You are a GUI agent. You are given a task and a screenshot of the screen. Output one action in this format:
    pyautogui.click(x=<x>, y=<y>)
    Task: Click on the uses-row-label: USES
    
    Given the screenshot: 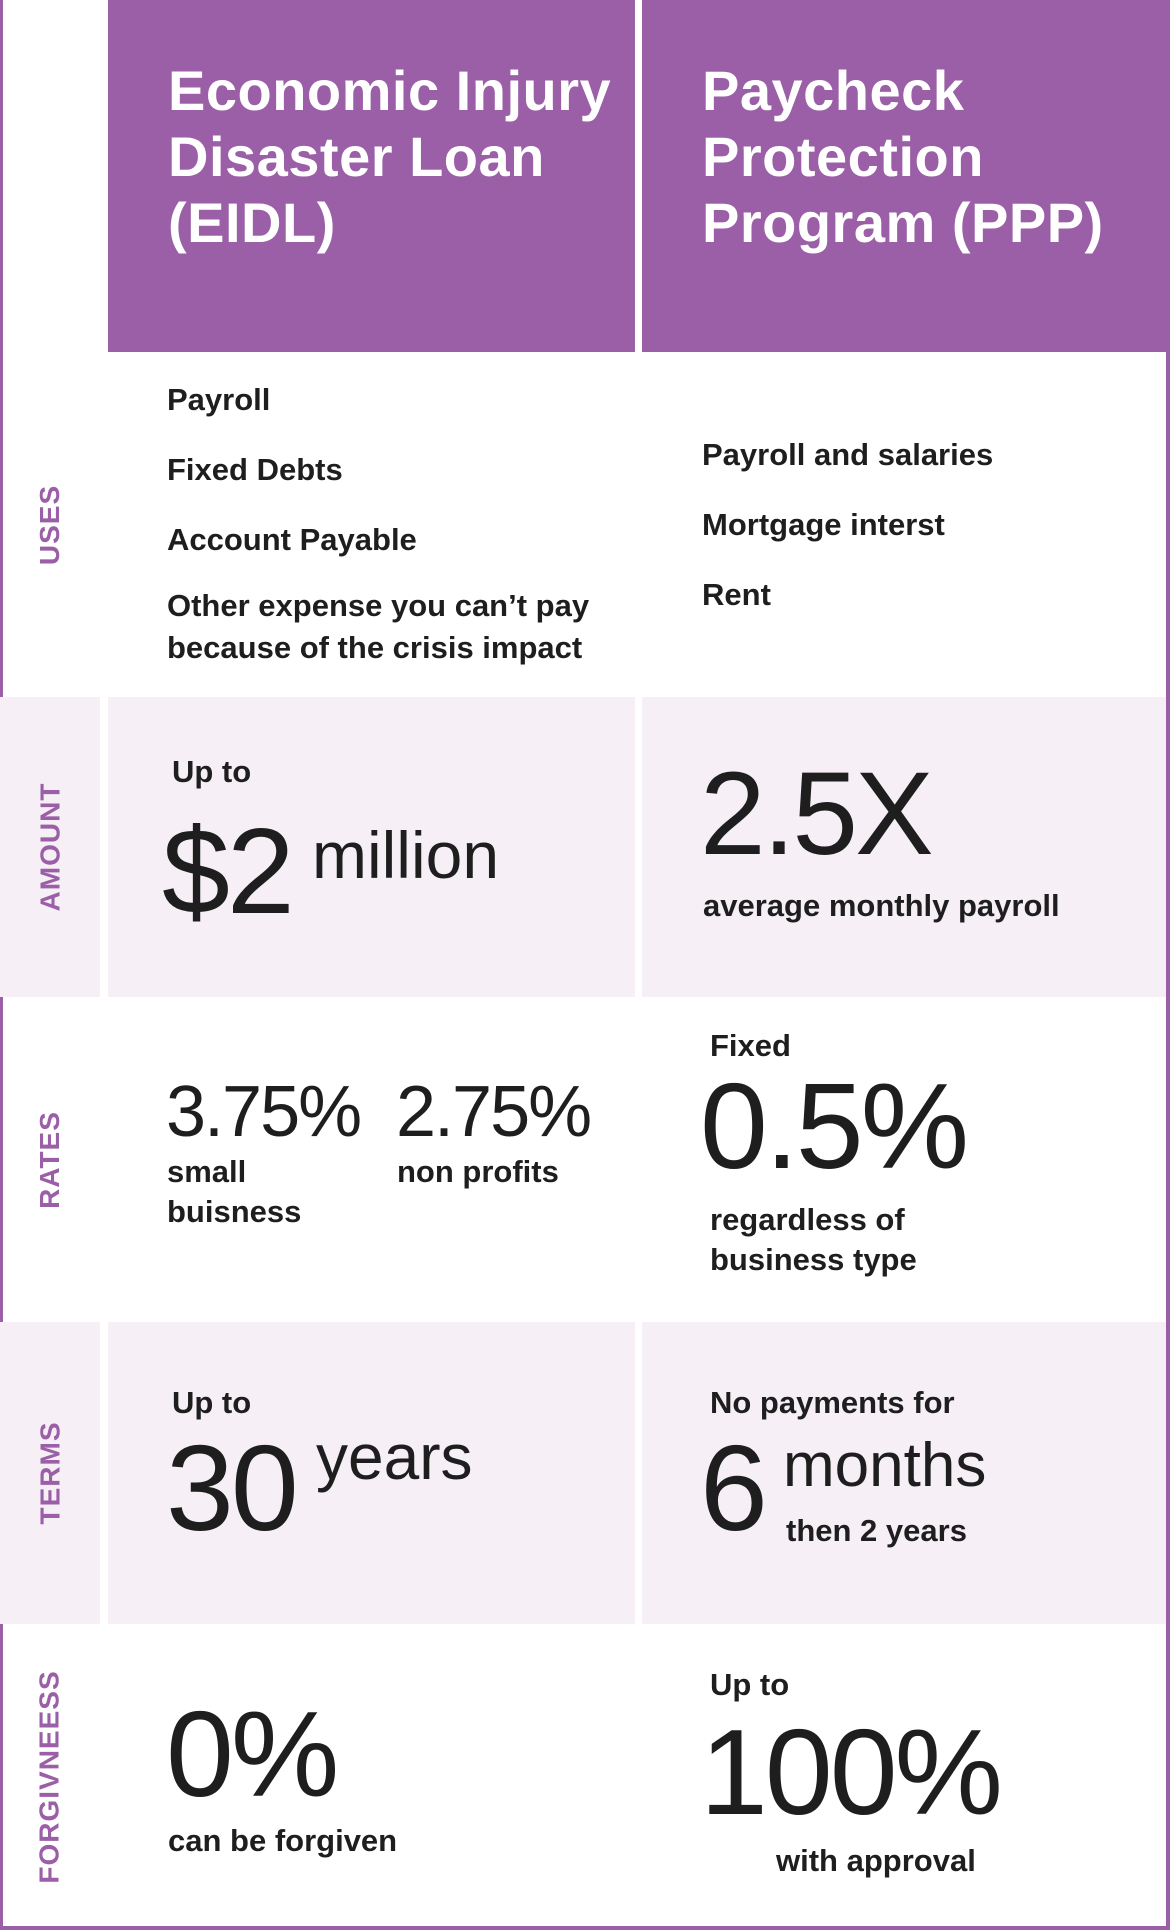 What is the action you would take?
    pyautogui.click(x=49, y=524)
    